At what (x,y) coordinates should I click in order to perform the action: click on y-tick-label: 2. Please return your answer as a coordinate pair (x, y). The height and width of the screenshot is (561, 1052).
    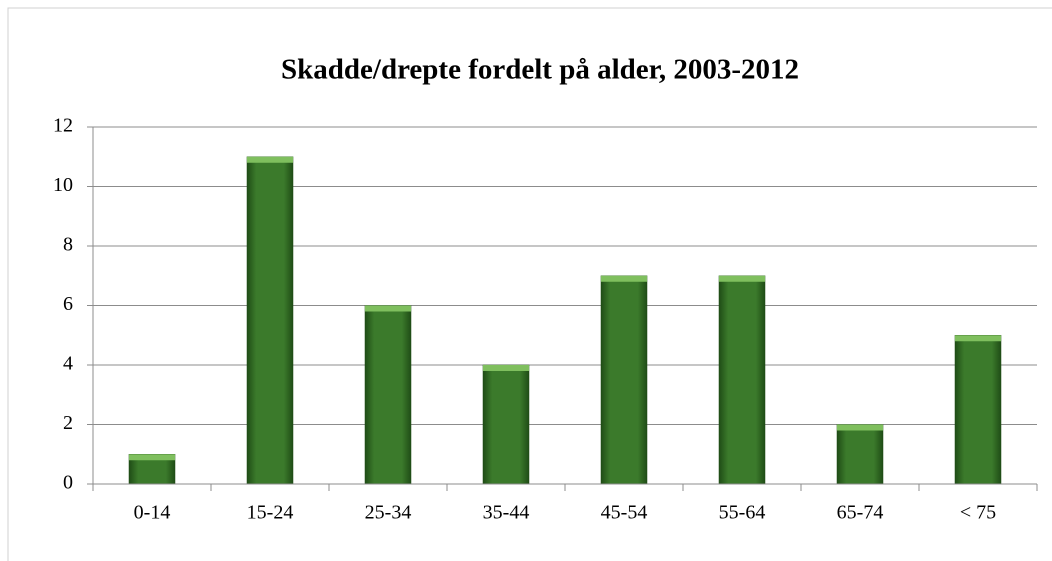
    Looking at the image, I should click on (68, 423).